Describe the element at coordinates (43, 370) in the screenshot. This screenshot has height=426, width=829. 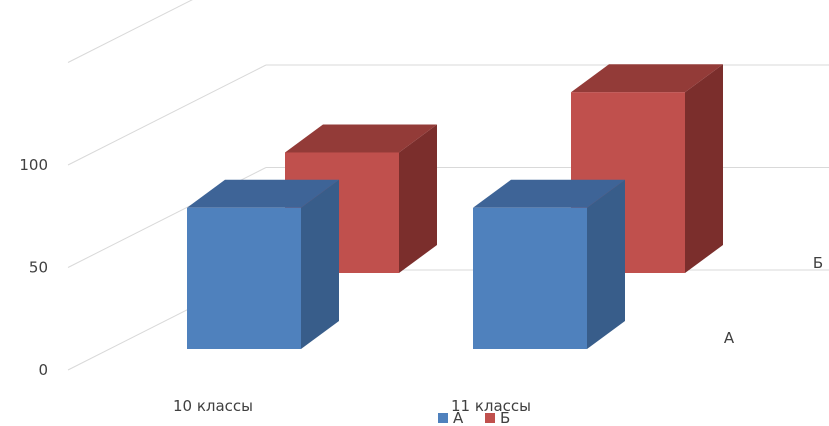
I see `y-tick-label: 0` at that location.